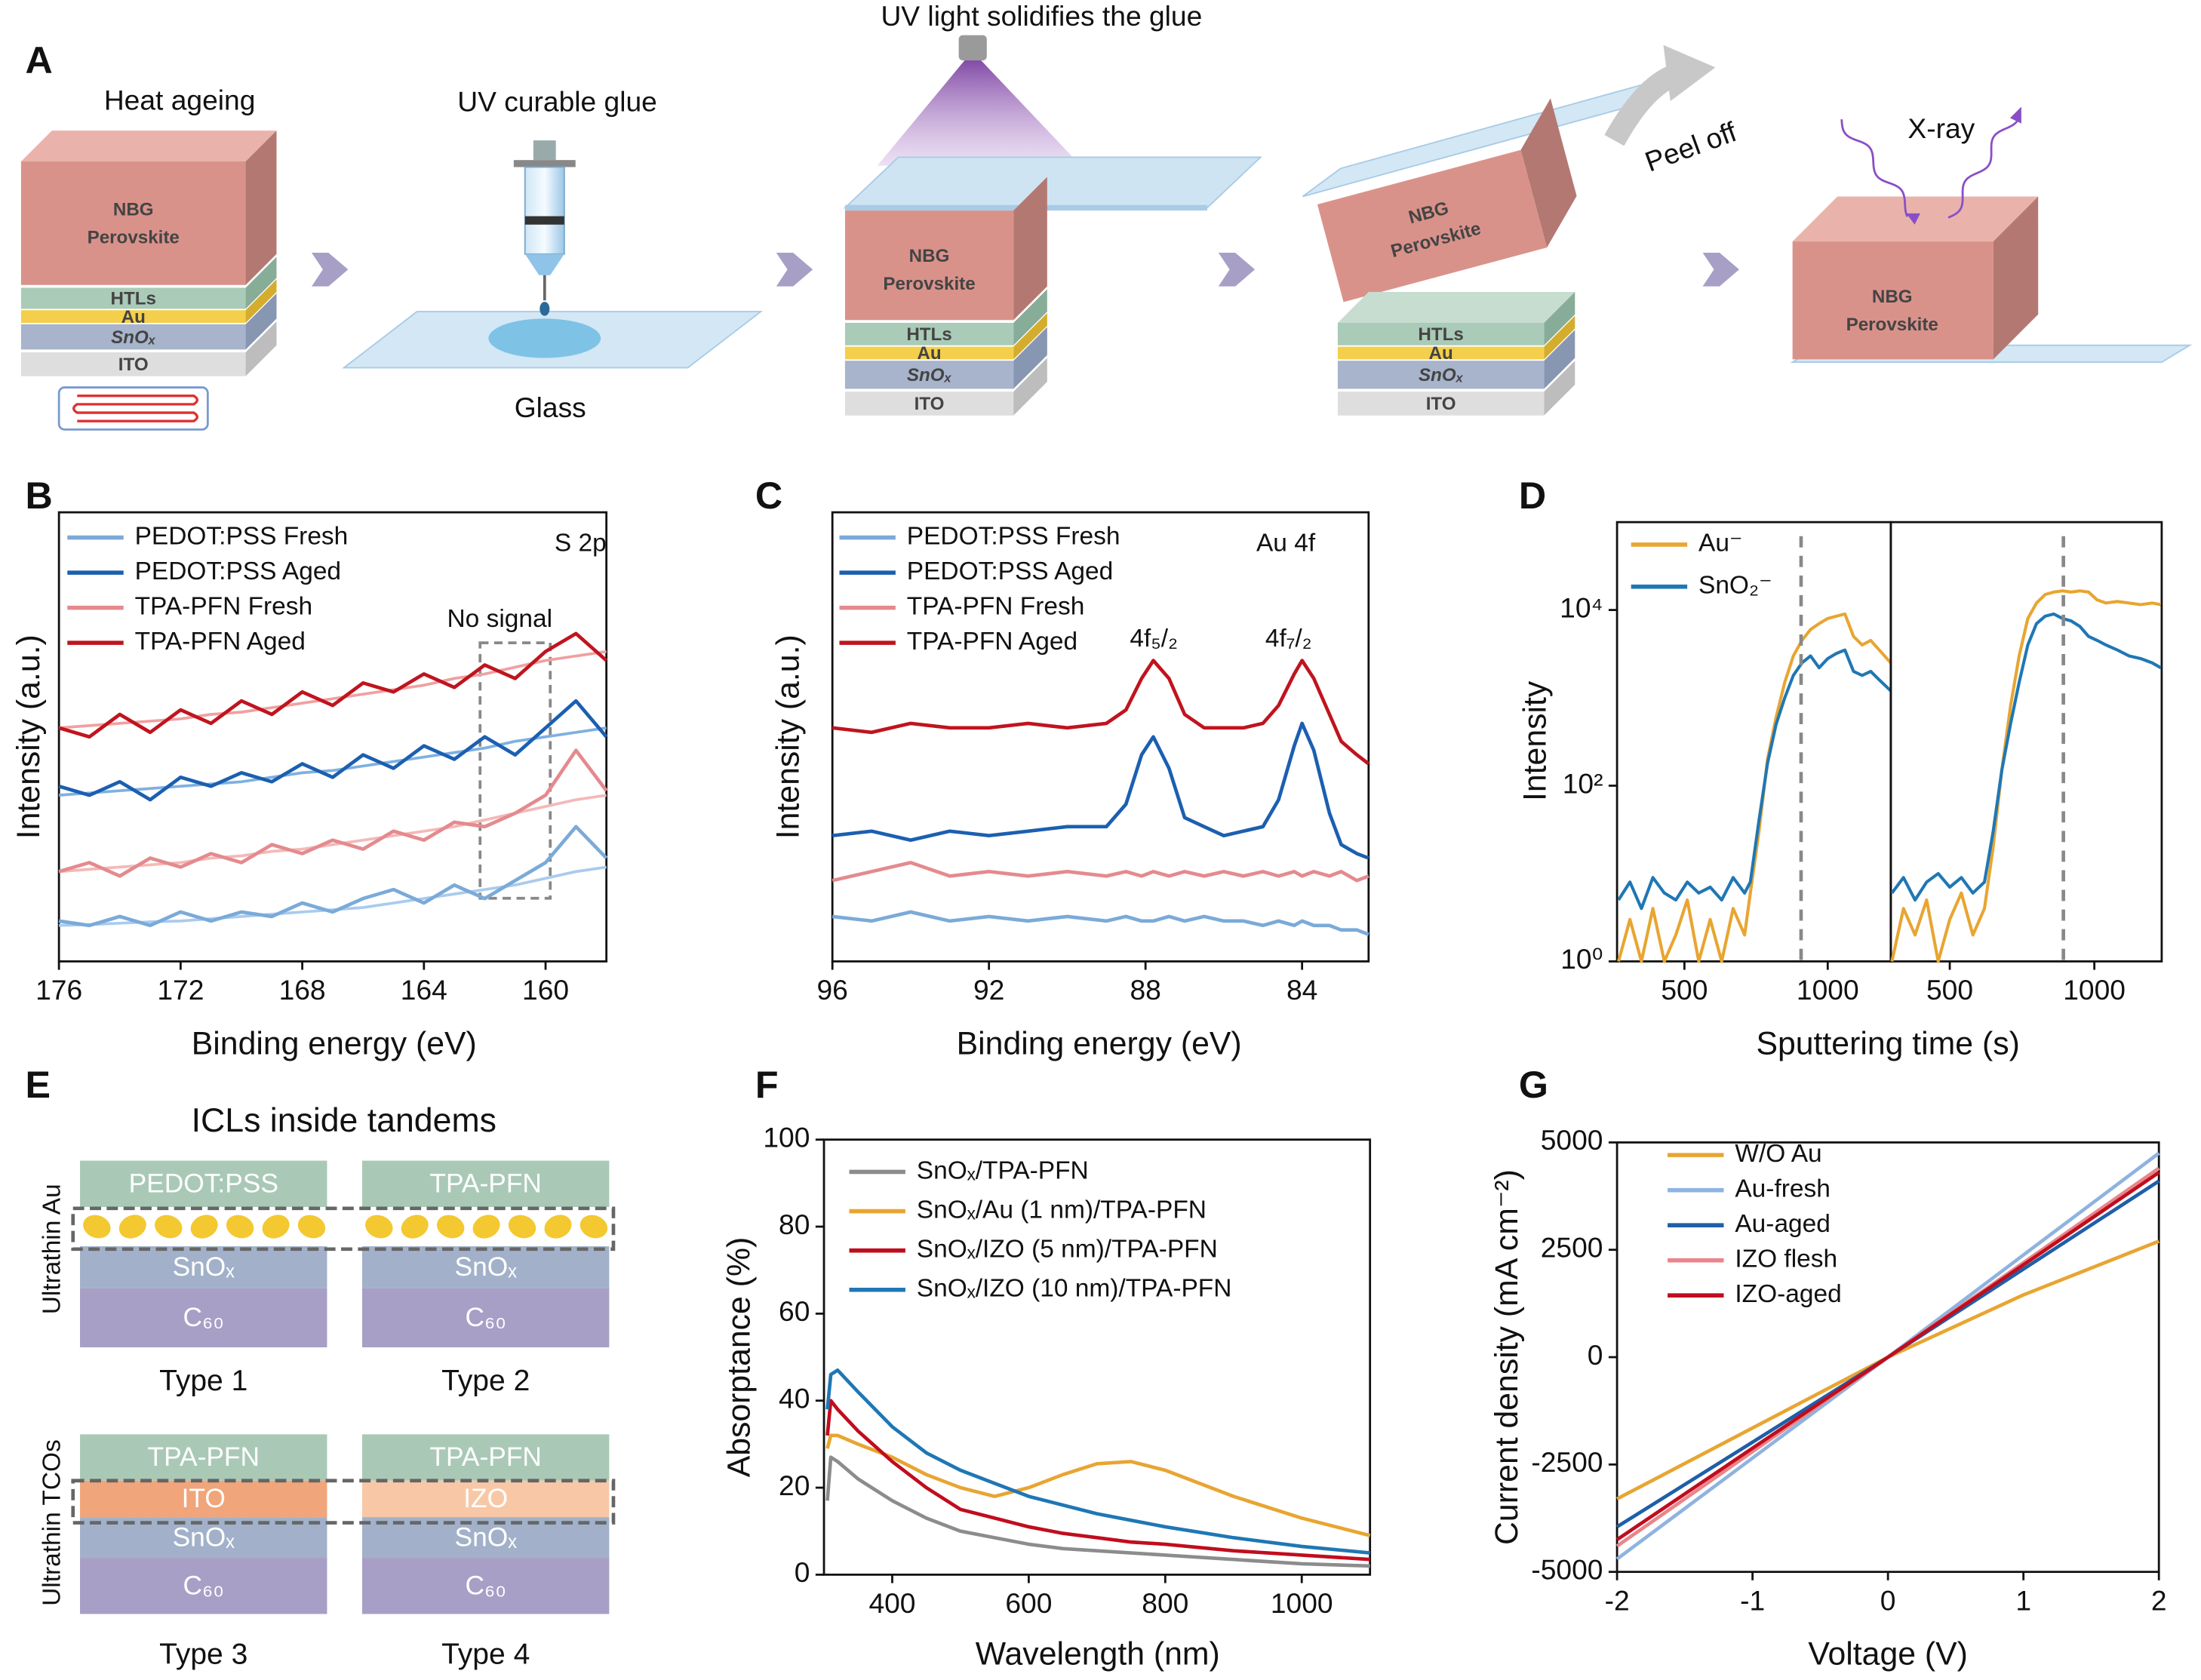 This screenshot has width=2201, height=1680. What do you see at coordinates (29, 736) in the screenshot?
I see `y-axis-title: Intensity (a.u.)` at bounding box center [29, 736].